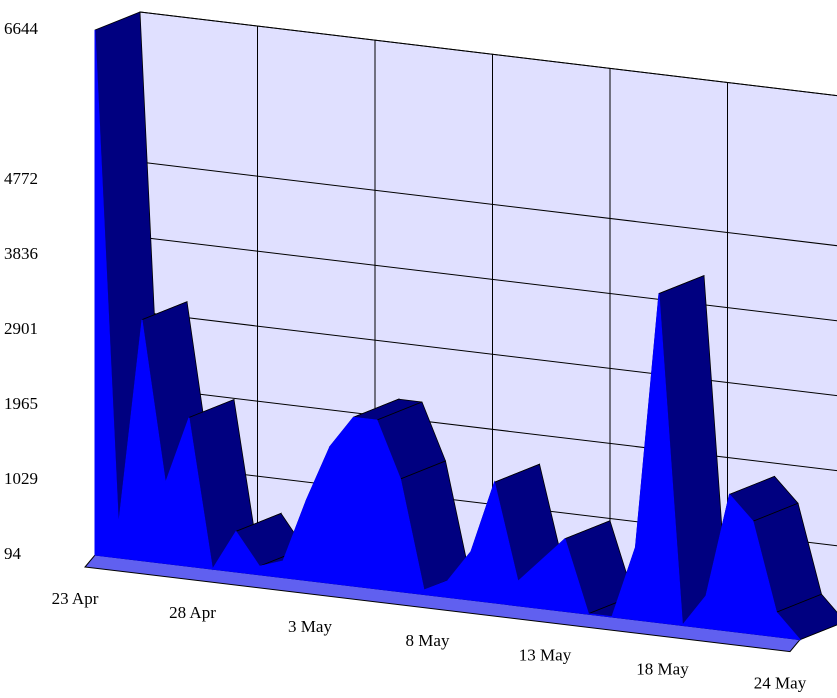  What do you see at coordinates (545, 654) in the screenshot?
I see `x-tick-label: 13 May` at bounding box center [545, 654].